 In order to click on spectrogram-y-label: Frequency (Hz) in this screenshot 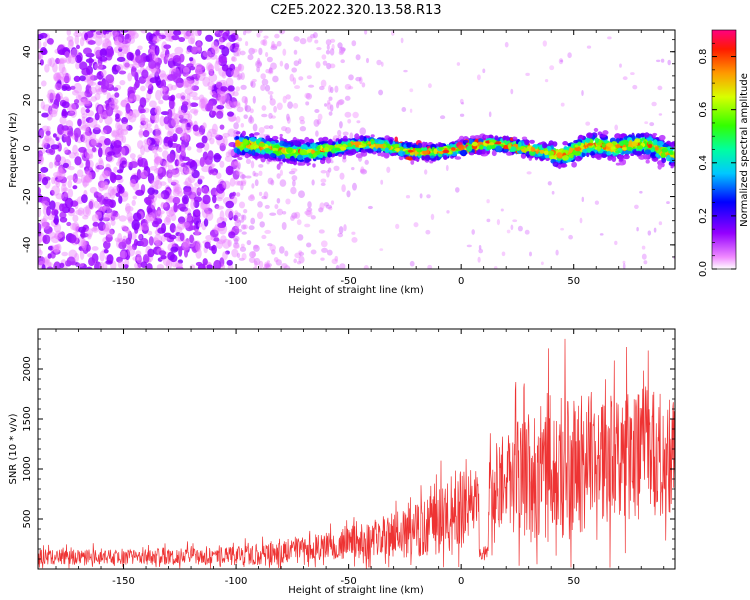, I will do `click(13, 150)`.